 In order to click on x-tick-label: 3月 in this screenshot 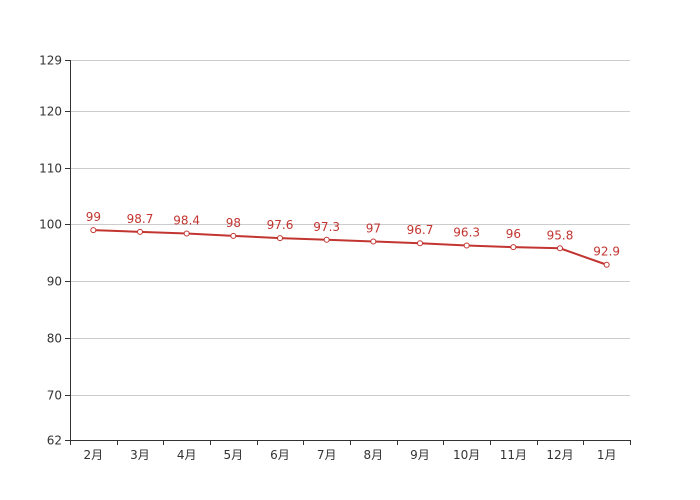, I will do `click(140, 455)`.